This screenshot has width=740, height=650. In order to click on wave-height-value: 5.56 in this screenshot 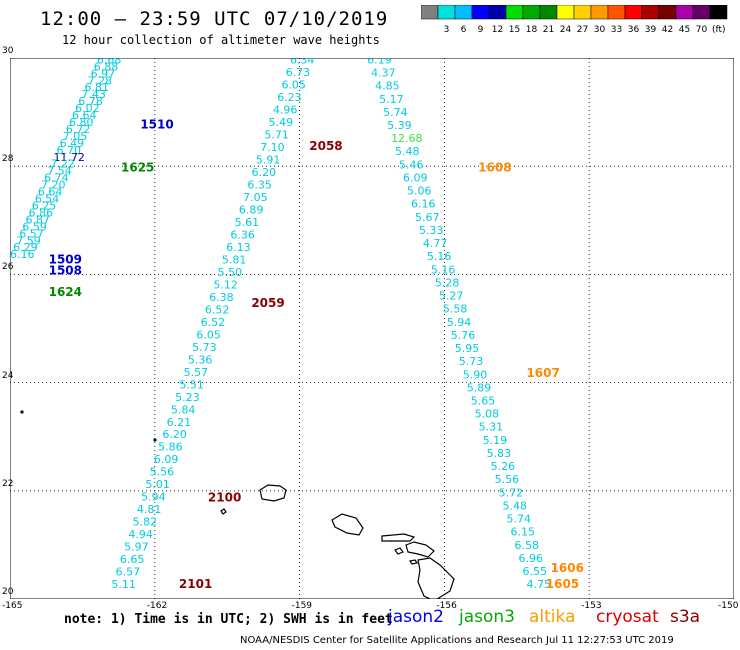, I will do `click(162, 472)`.